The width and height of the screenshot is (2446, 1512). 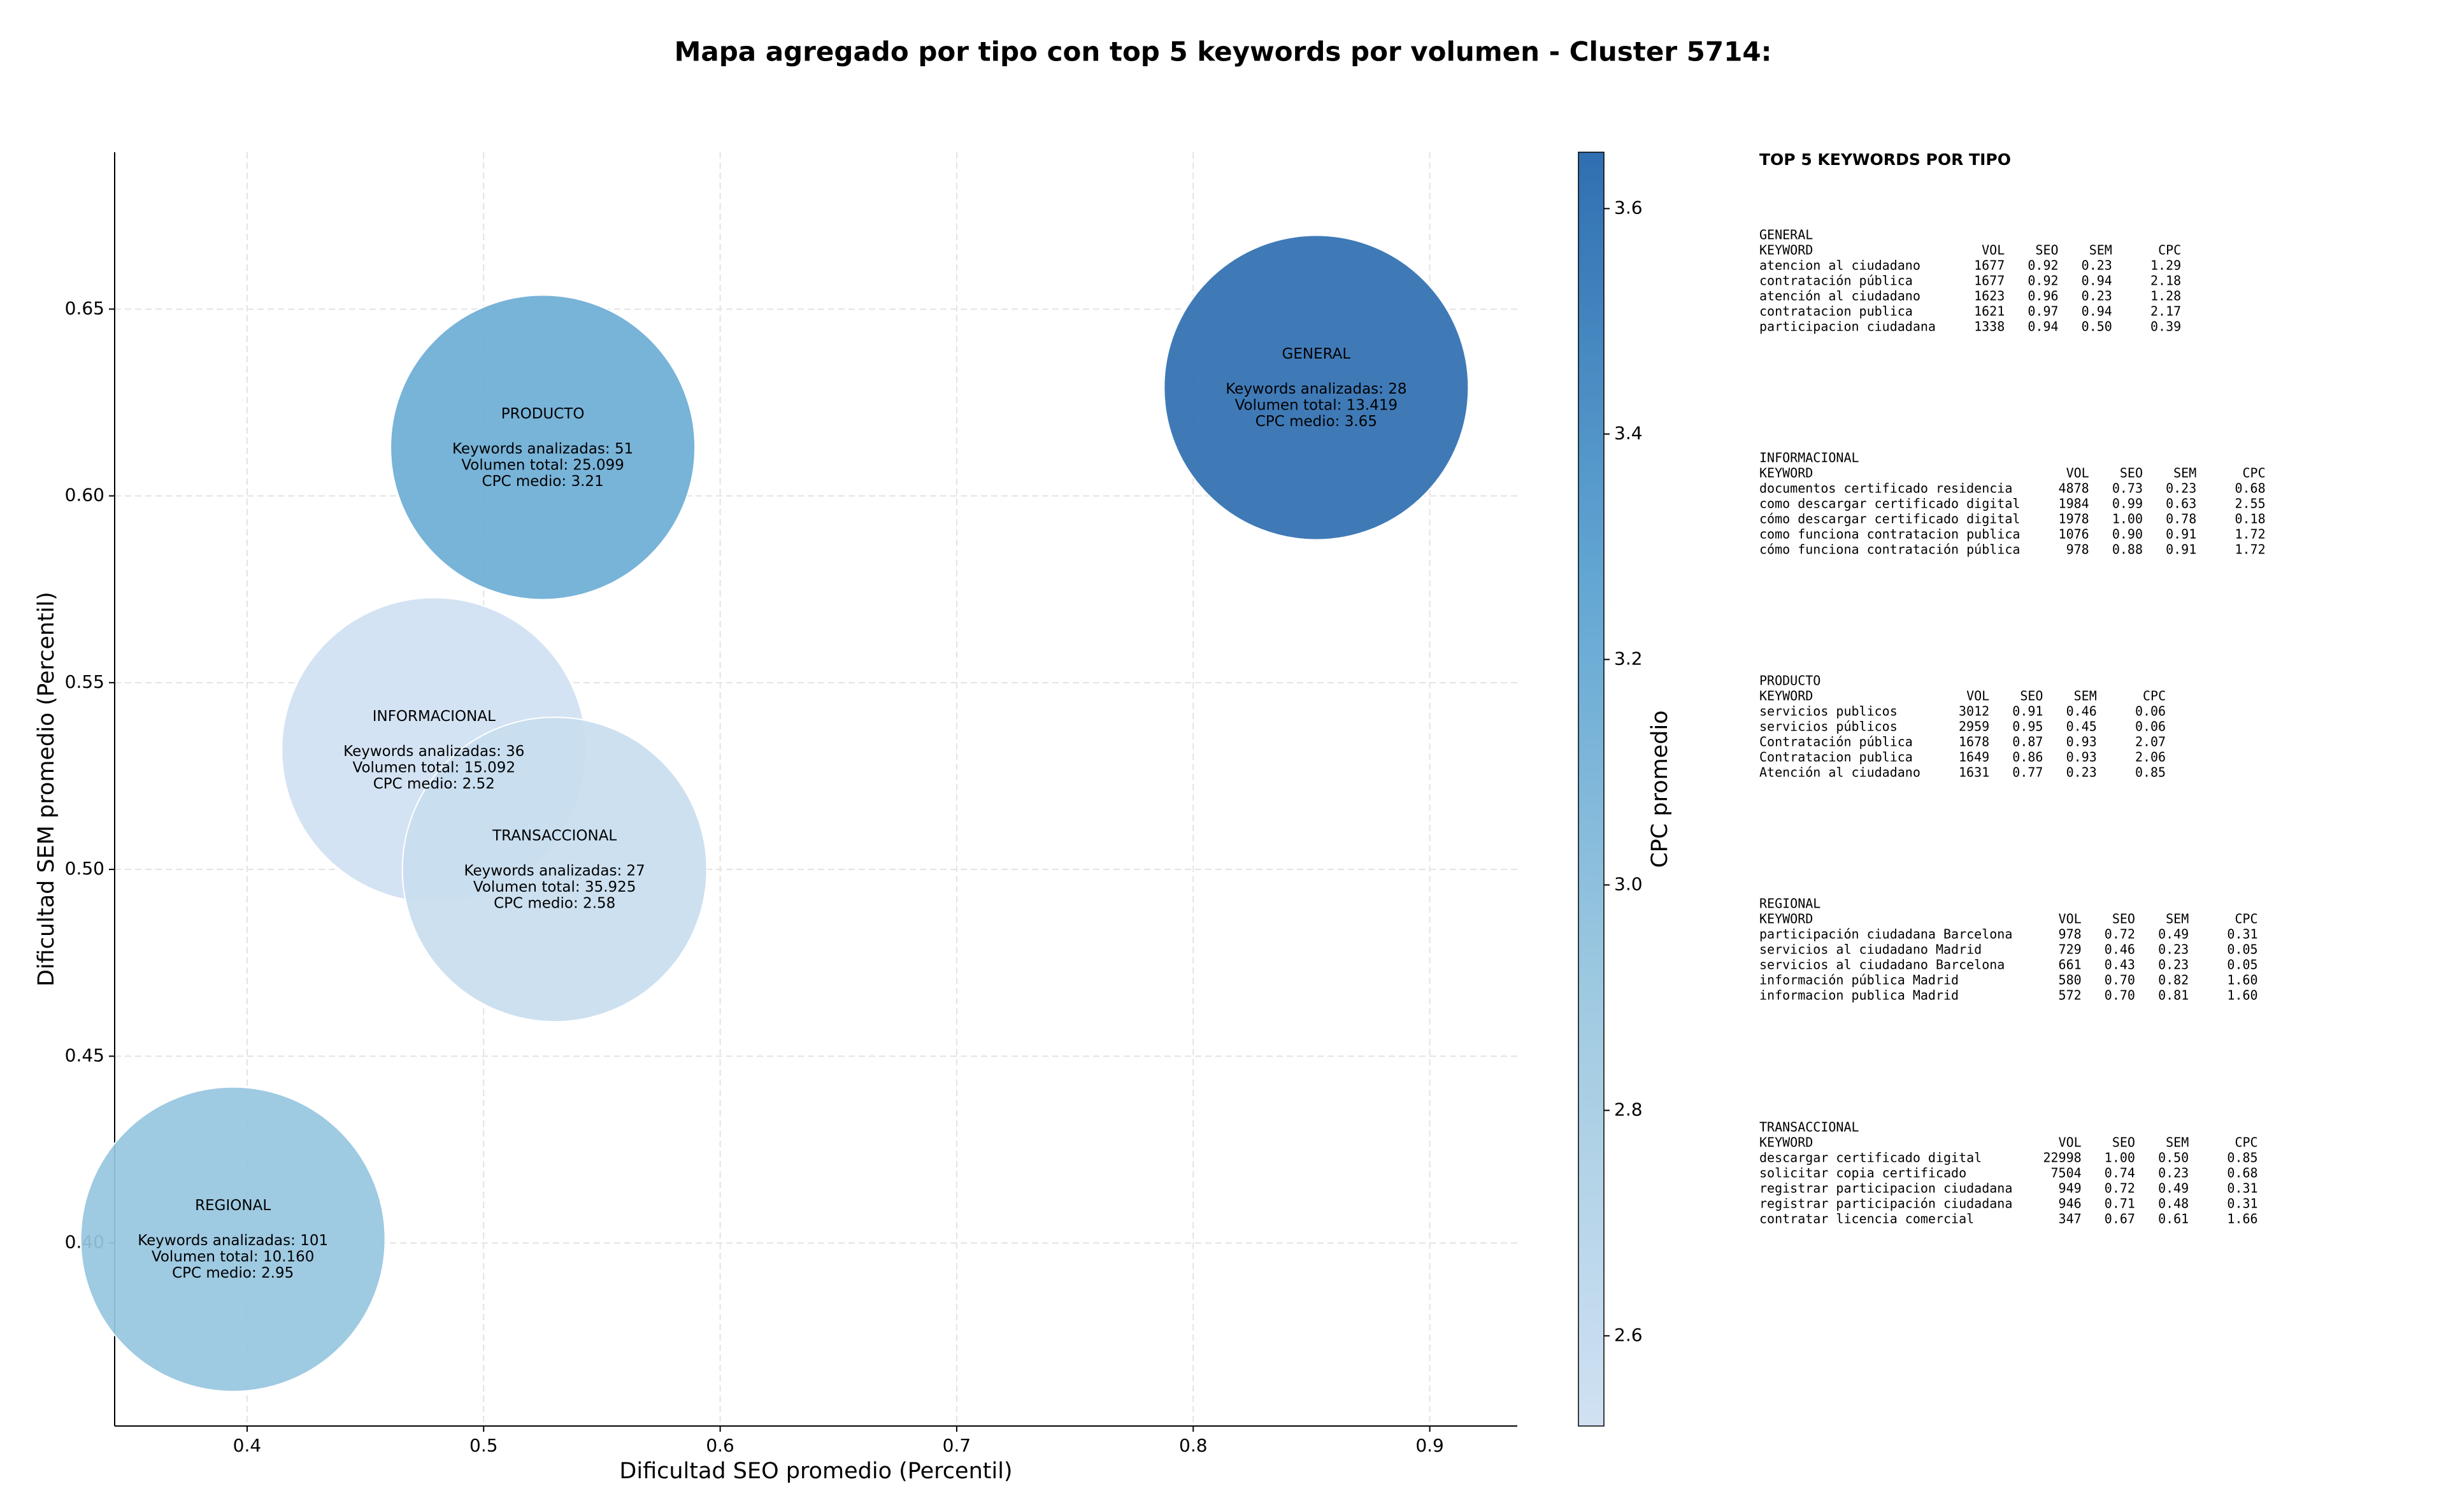 I want to click on table-cell: 0.68, so click(x=2242, y=1173).